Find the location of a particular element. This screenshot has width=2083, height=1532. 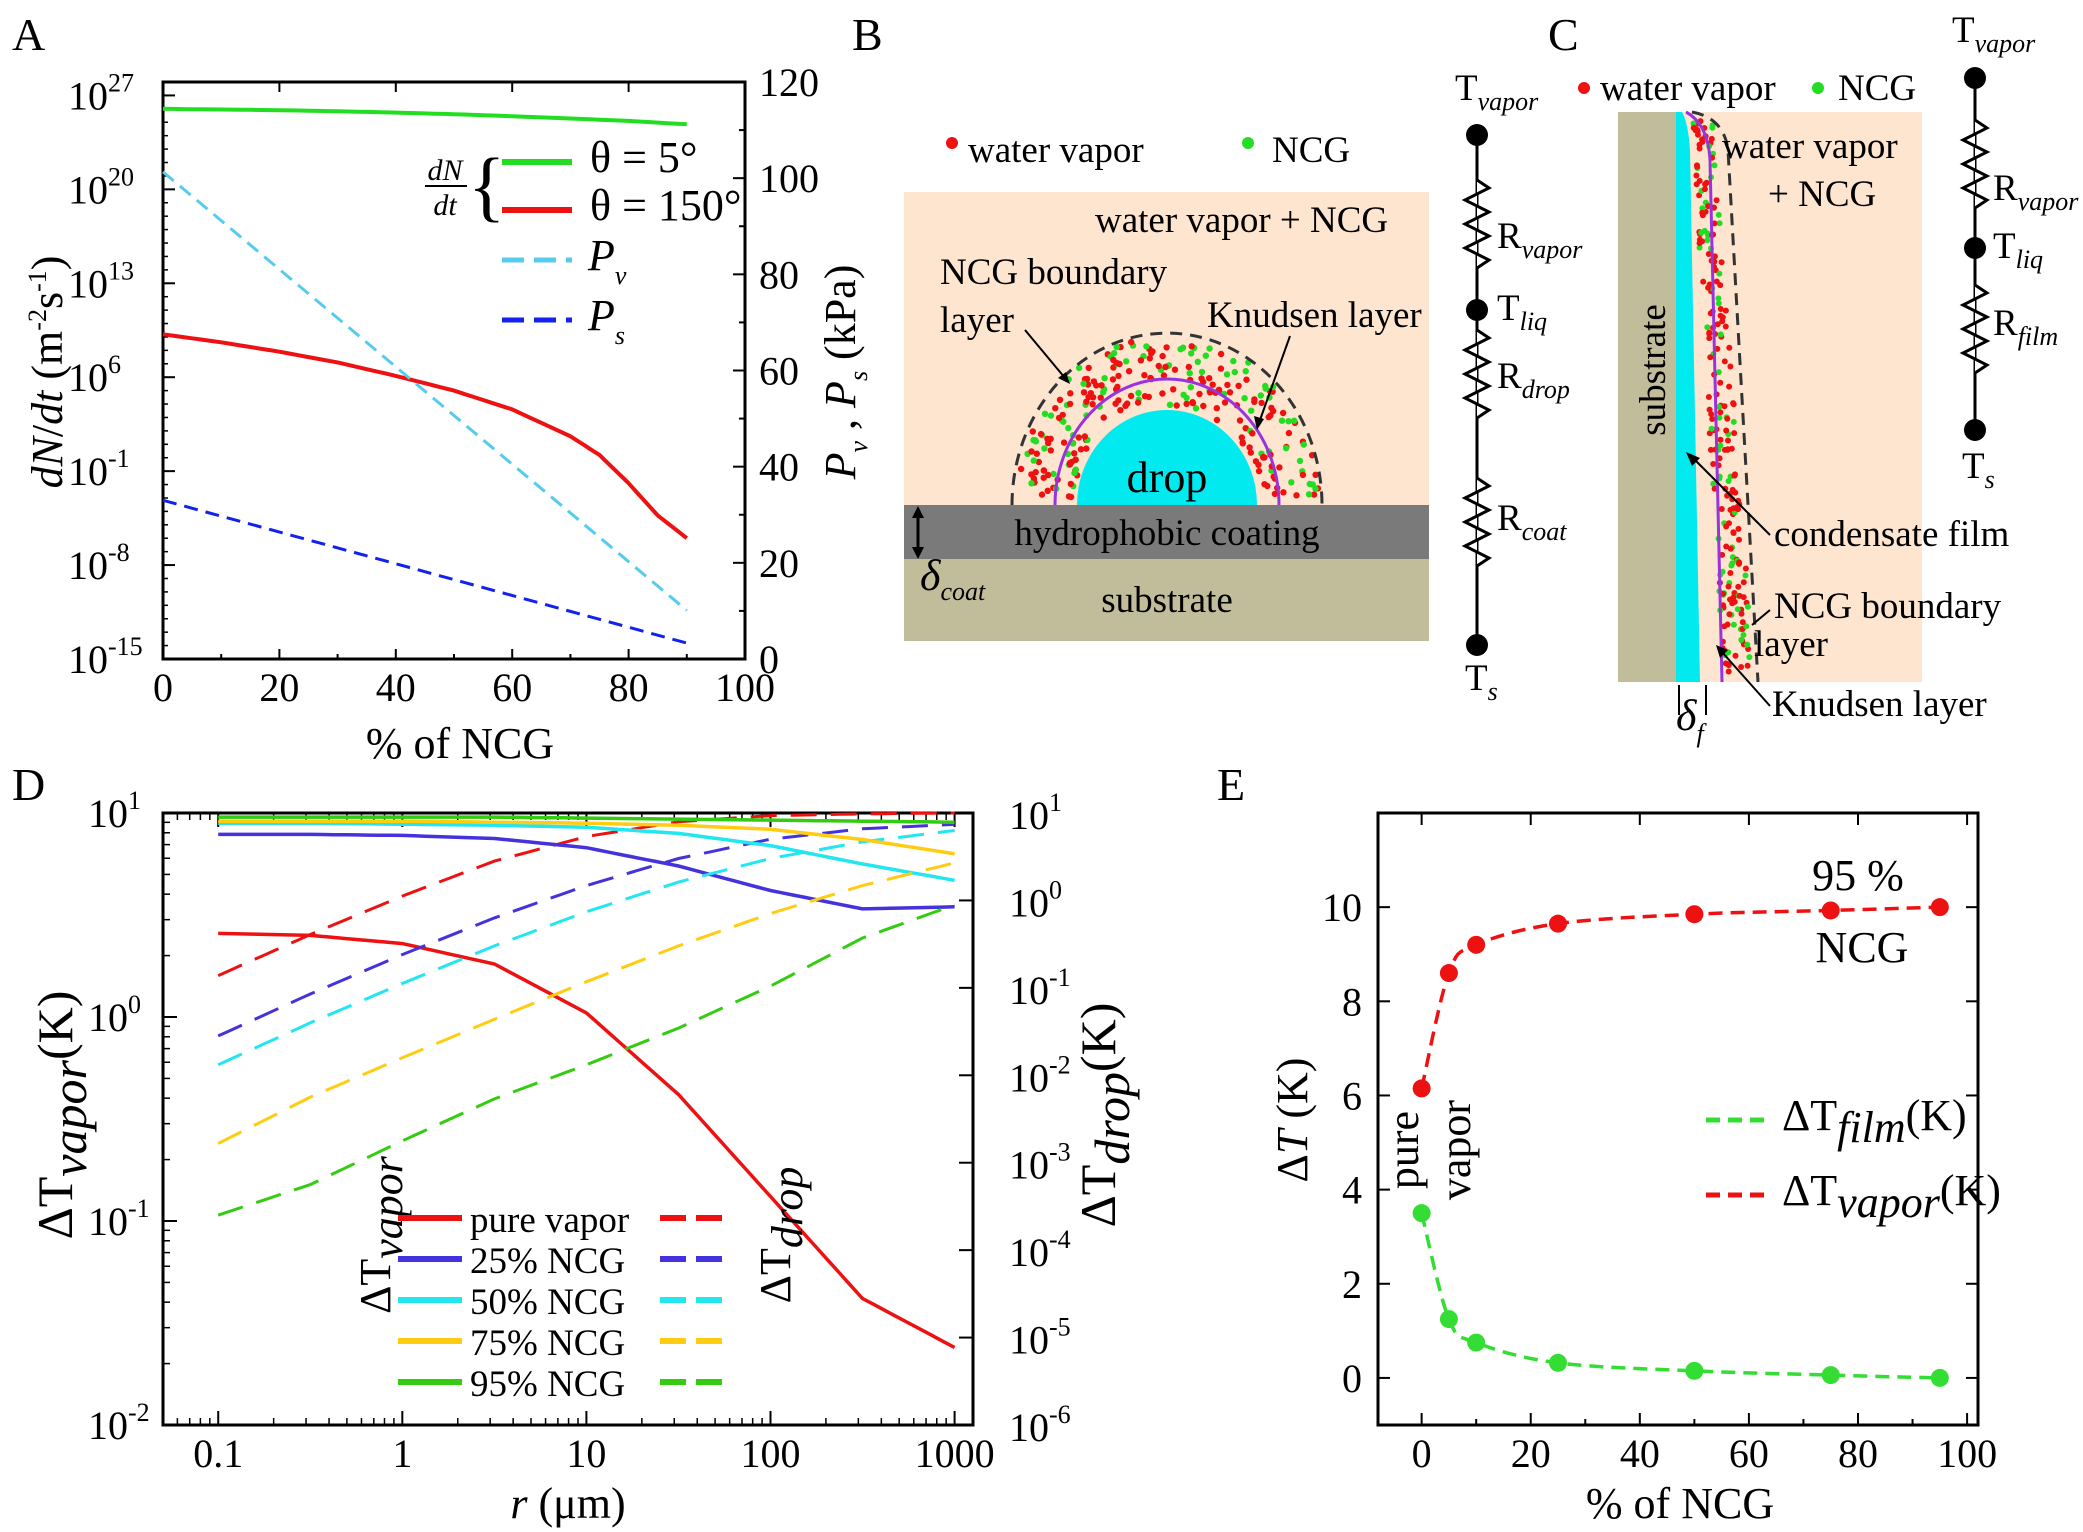

d-ytick-right-label: 10⁰ is located at coordinates (1035, 900).